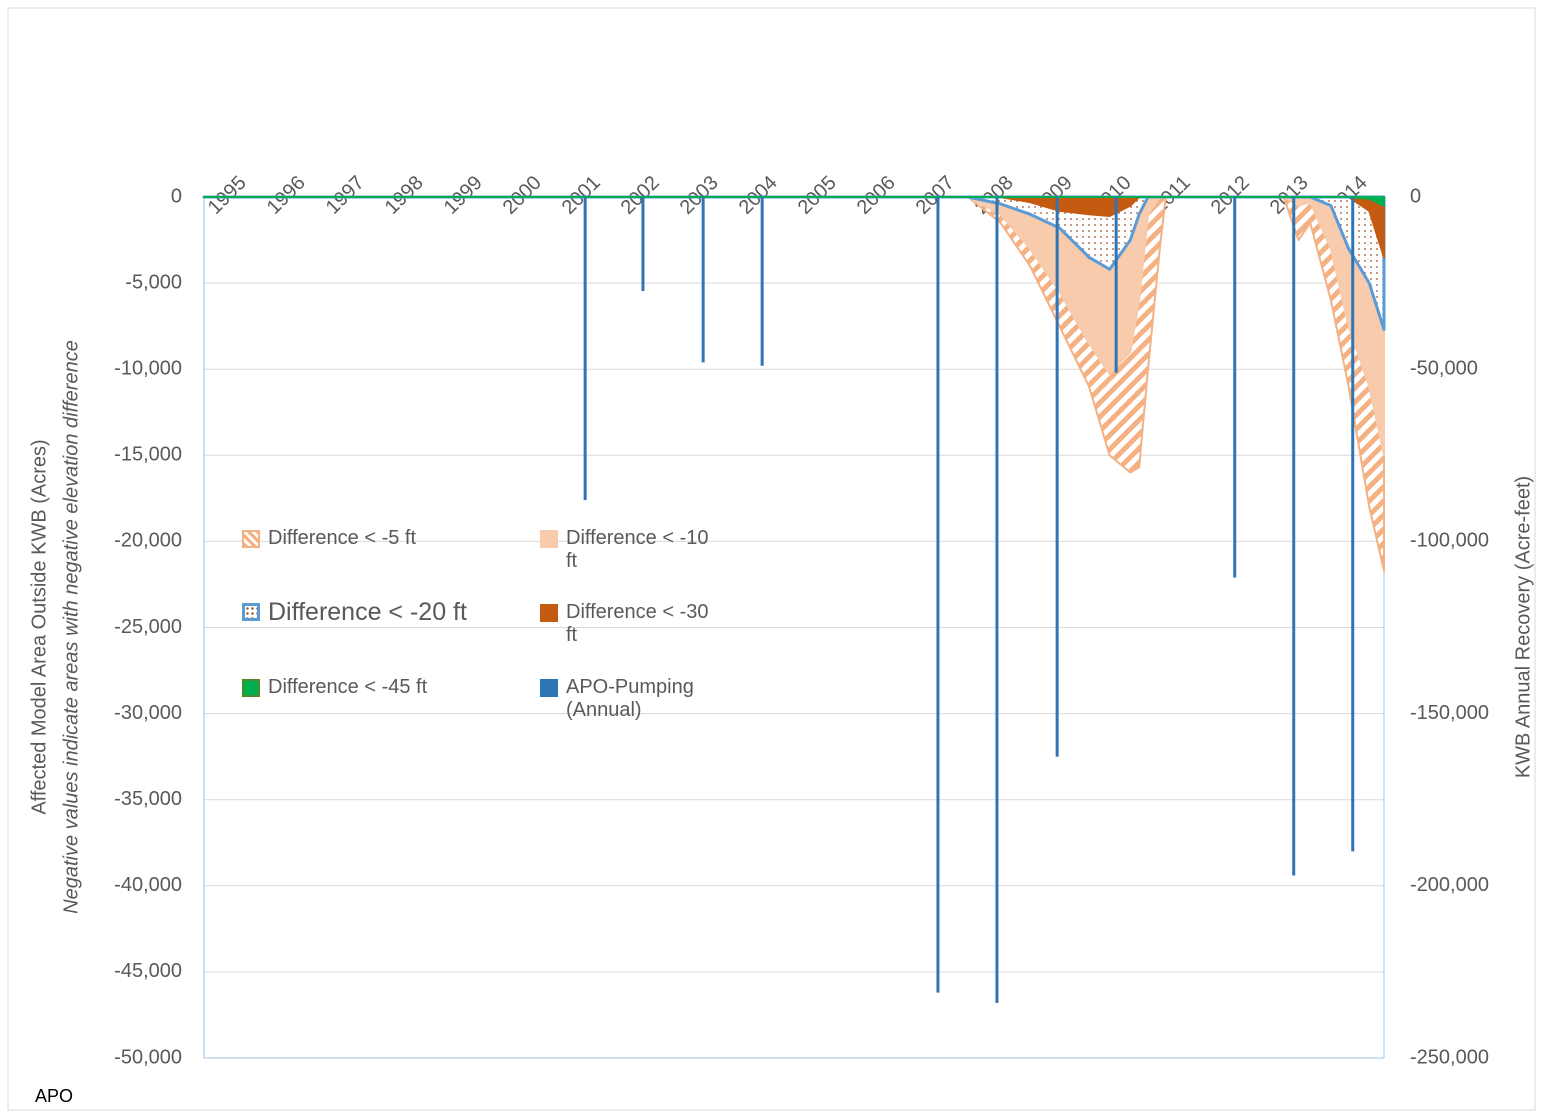 The image size is (1543, 1119). I want to click on legend-item: Difference < -30 ft, so click(625, 624).